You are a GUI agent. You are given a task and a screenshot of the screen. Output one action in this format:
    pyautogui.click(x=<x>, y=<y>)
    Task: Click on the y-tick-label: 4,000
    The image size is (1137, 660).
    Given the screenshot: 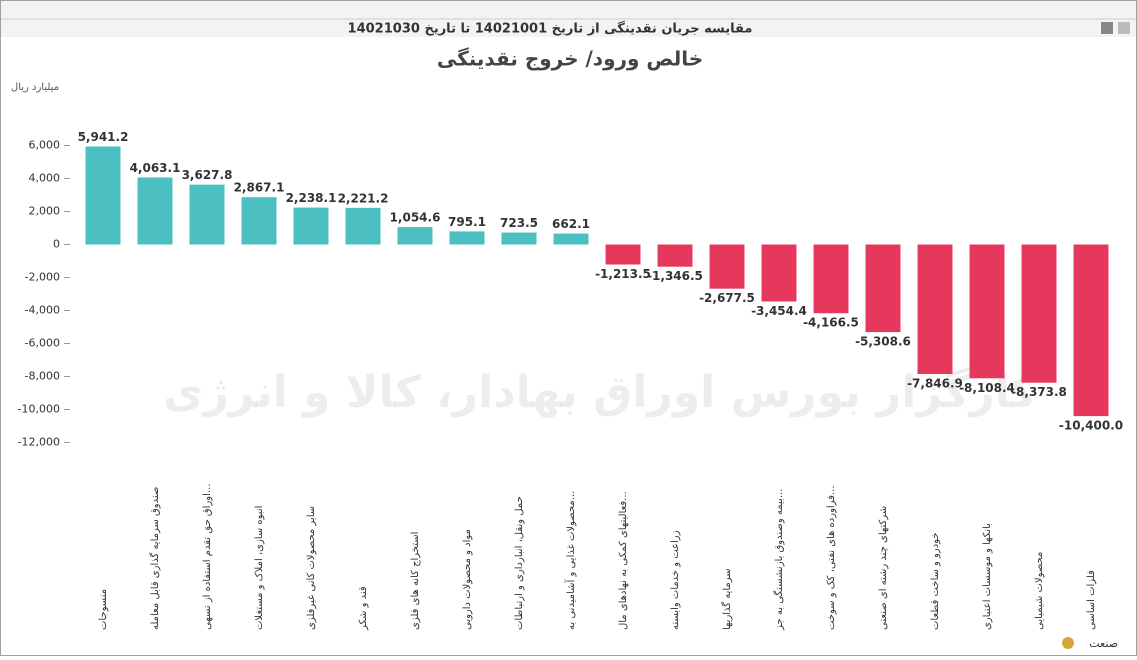 What is the action you would take?
    pyautogui.click(x=45, y=178)
    